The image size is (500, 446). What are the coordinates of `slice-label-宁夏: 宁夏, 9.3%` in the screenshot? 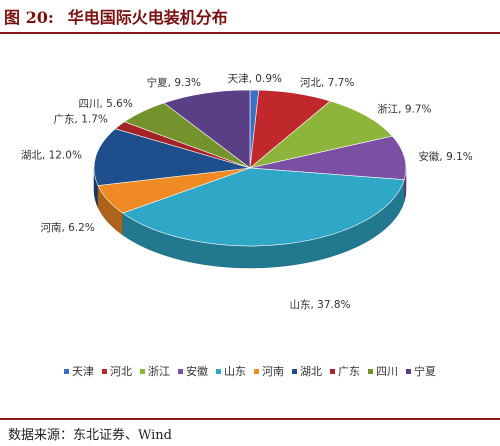 It's located at (174, 82).